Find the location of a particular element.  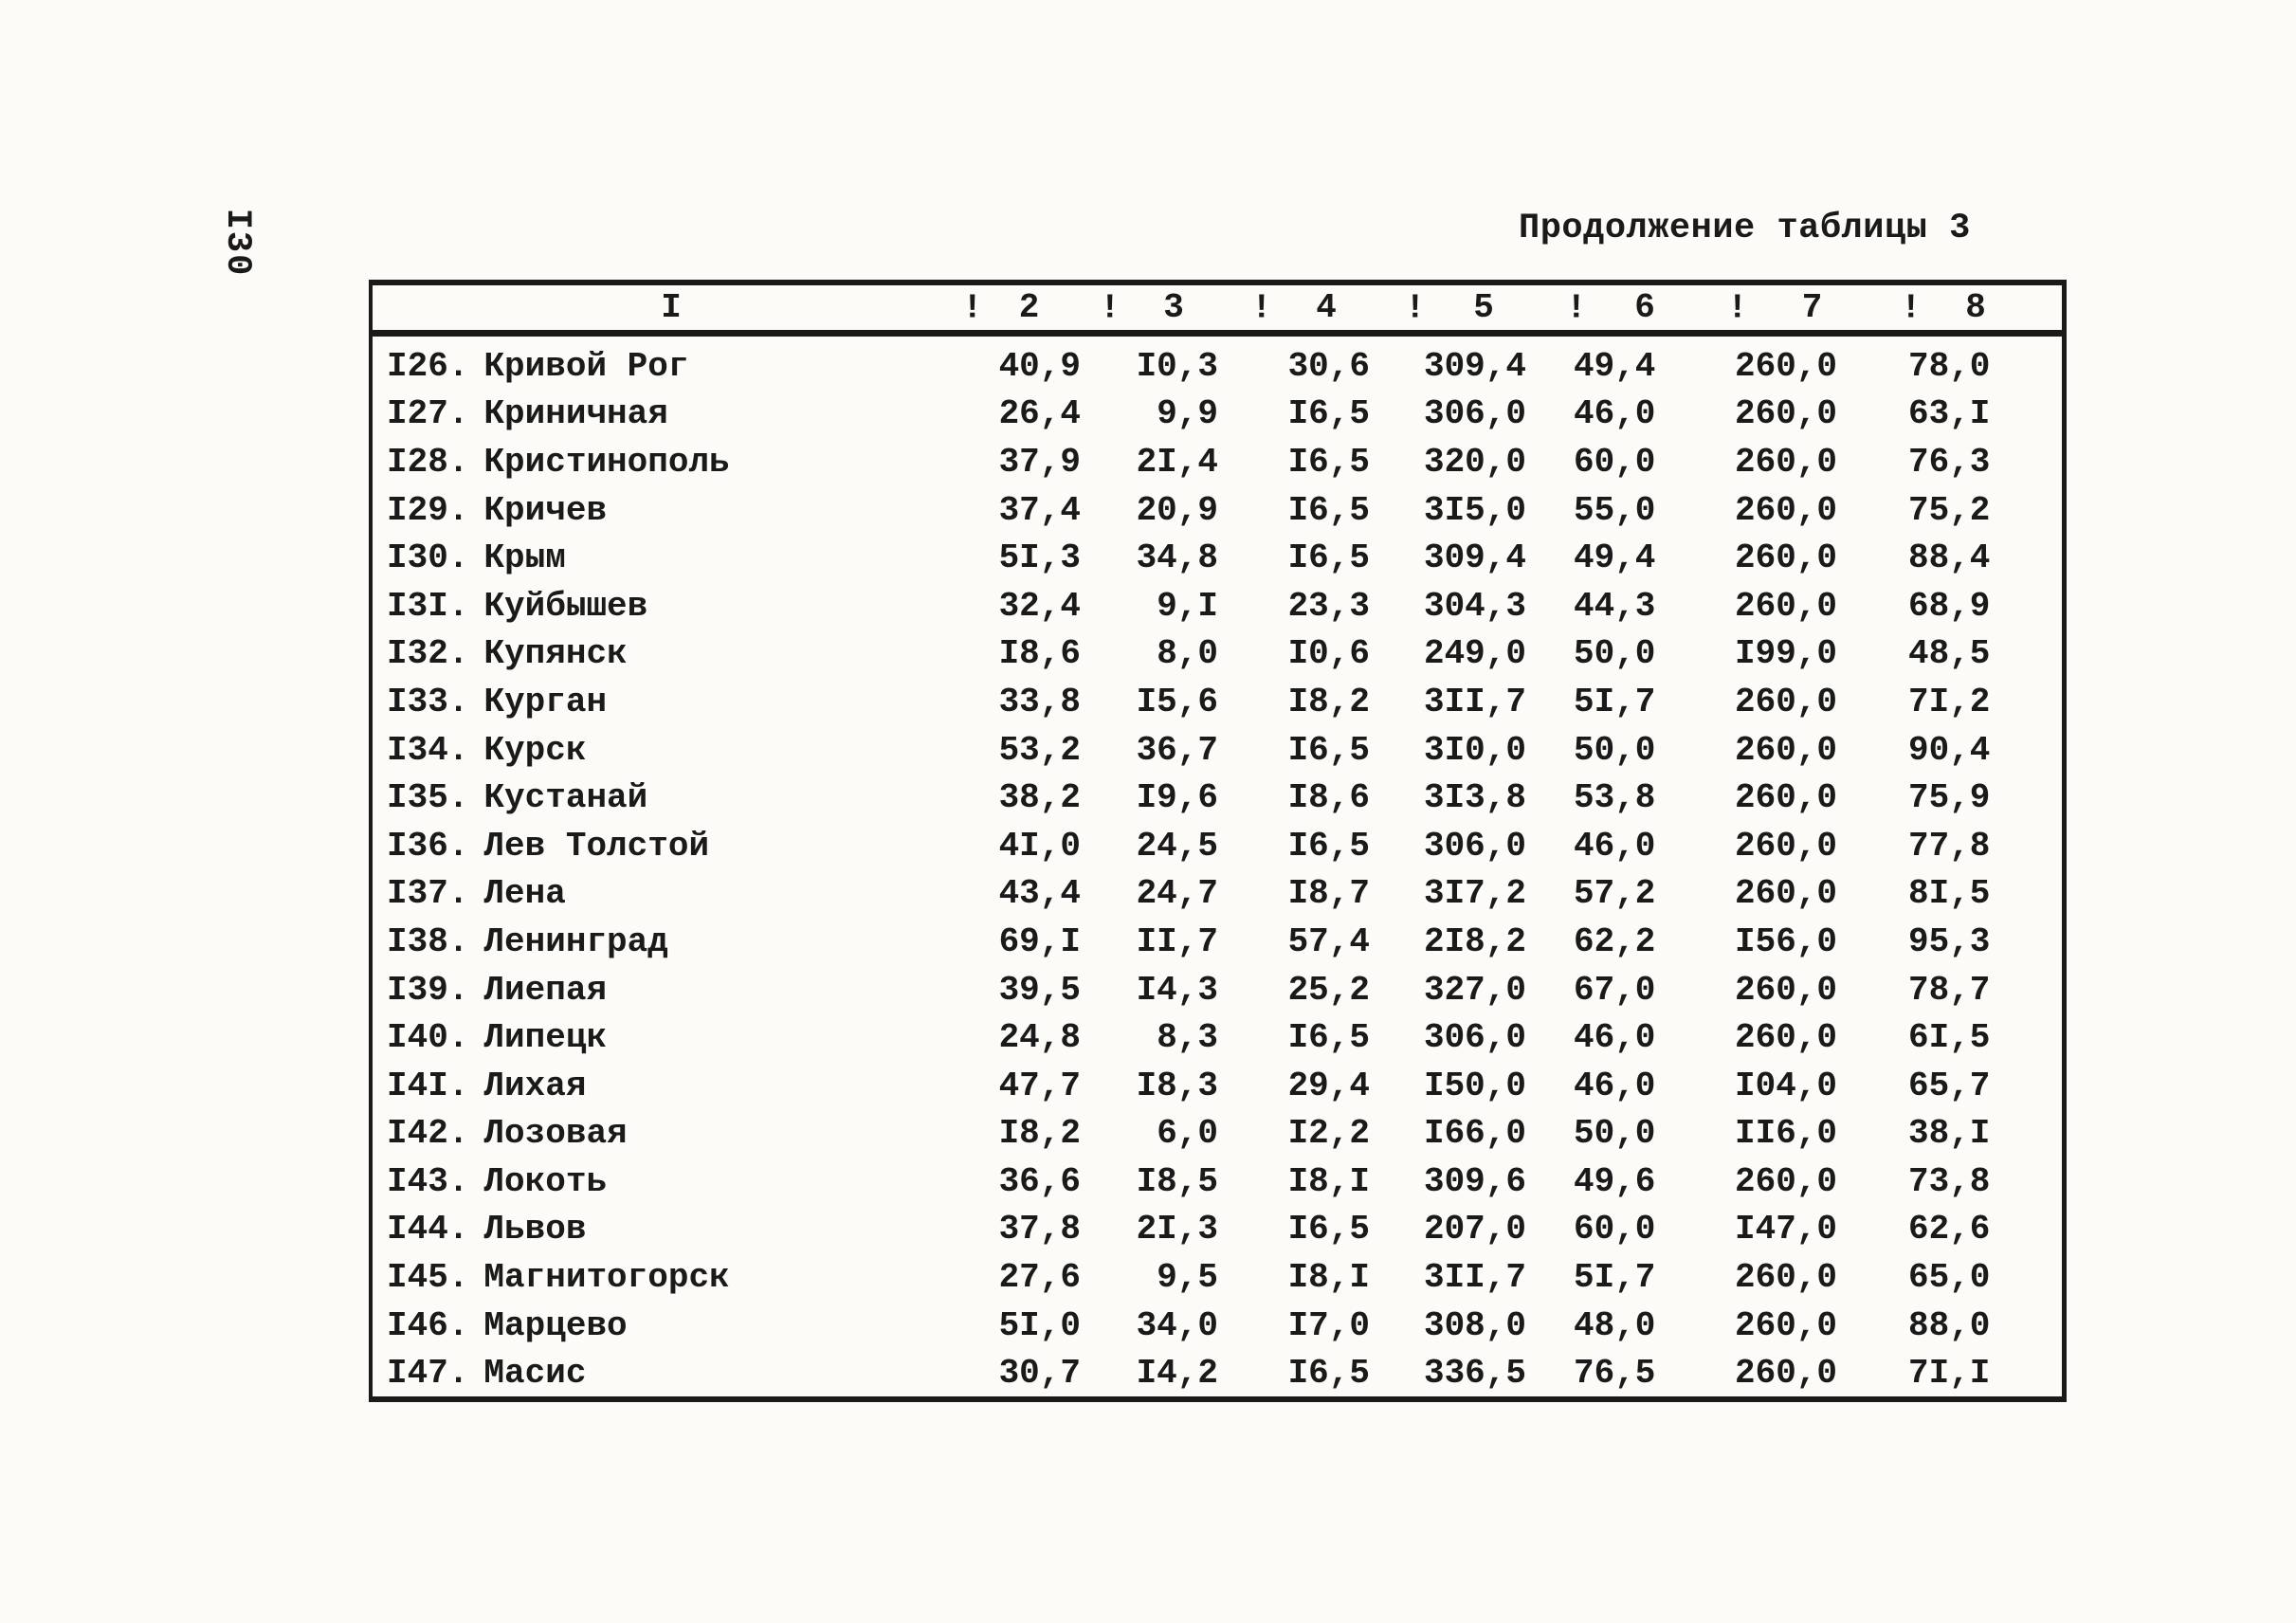

value-cell: 207,0 is located at coordinates (1474, 1229).